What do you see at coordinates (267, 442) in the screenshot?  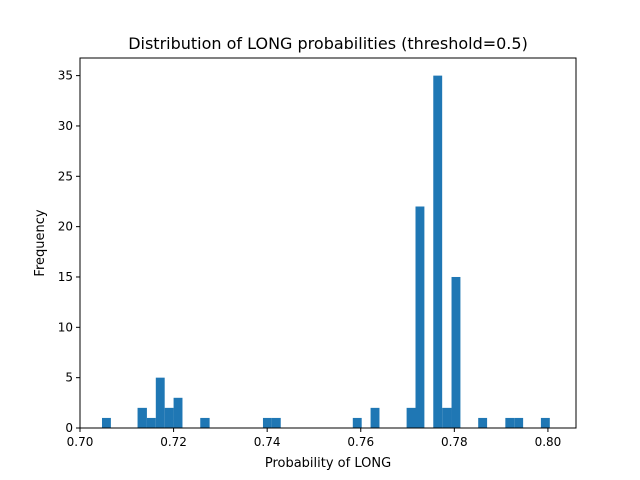 I see `x-tick-label: 0.74` at bounding box center [267, 442].